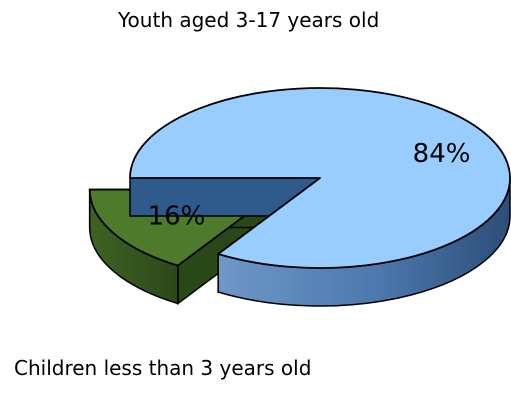  I want to click on category-label-children: Children less than 3 years old, so click(162, 368).